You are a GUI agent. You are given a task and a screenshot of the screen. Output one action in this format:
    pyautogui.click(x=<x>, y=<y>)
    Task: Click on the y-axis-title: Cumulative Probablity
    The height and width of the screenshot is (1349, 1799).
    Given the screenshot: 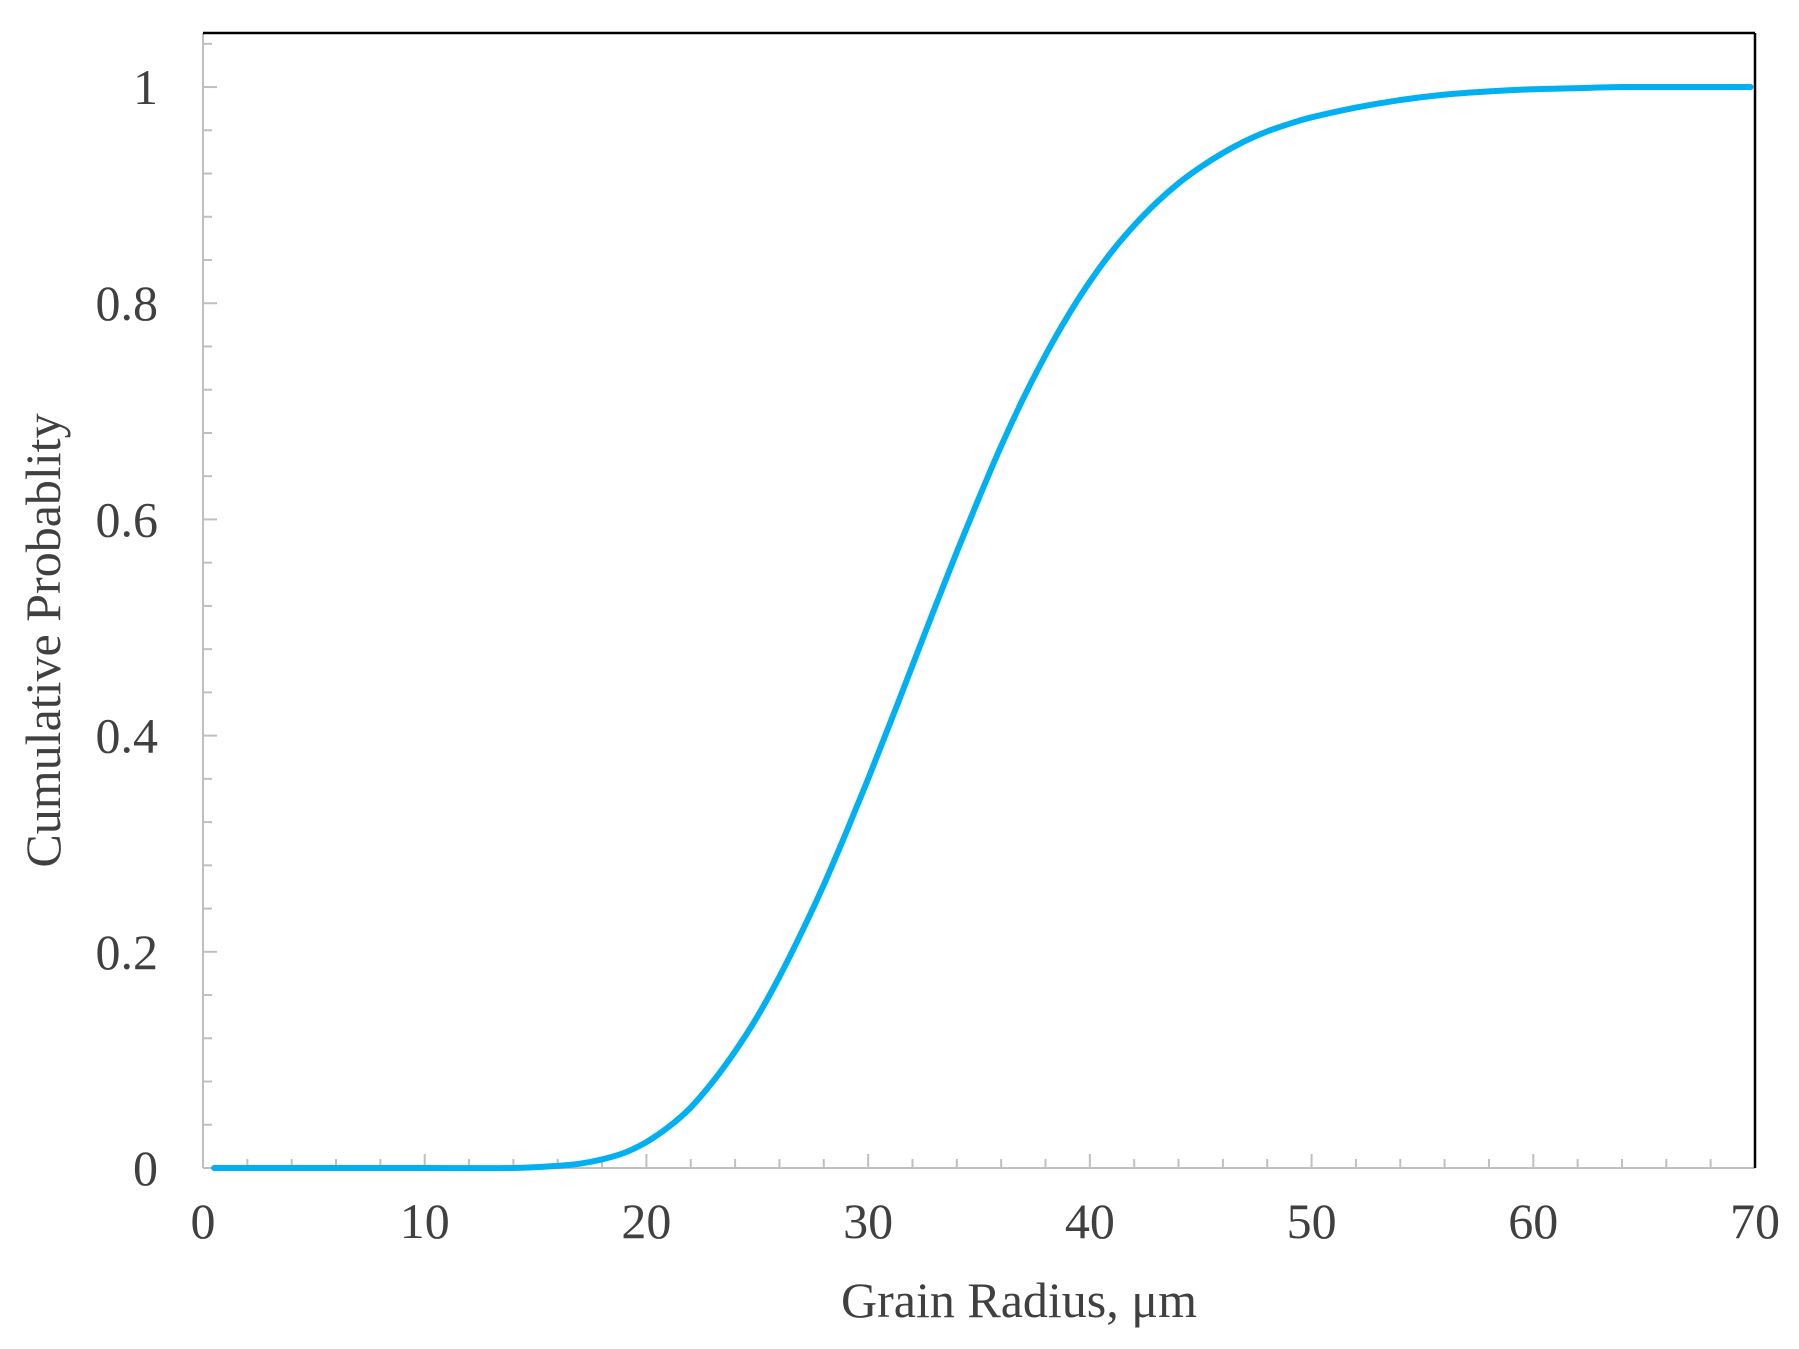 What is the action you would take?
    pyautogui.click(x=43, y=640)
    